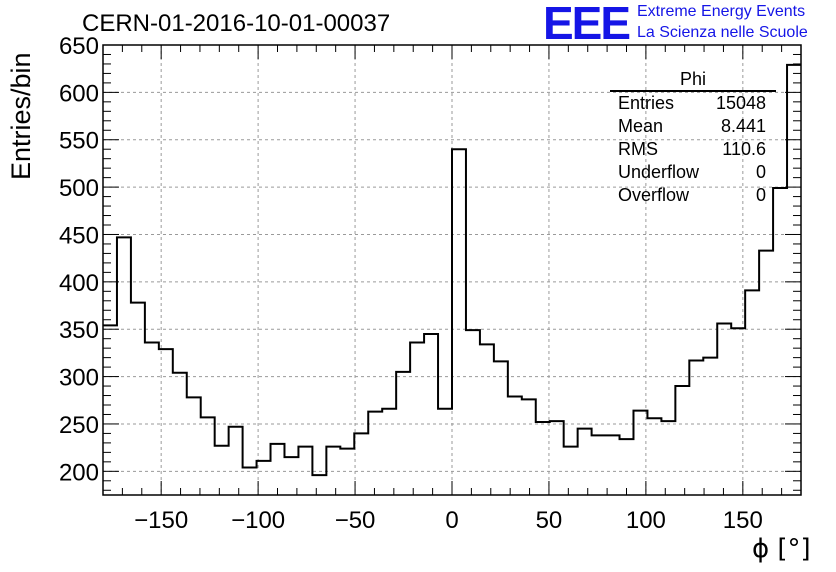  What do you see at coordinates (693, 149) in the screenshot?
I see `stats-row-rms: RMS 110.6` at bounding box center [693, 149].